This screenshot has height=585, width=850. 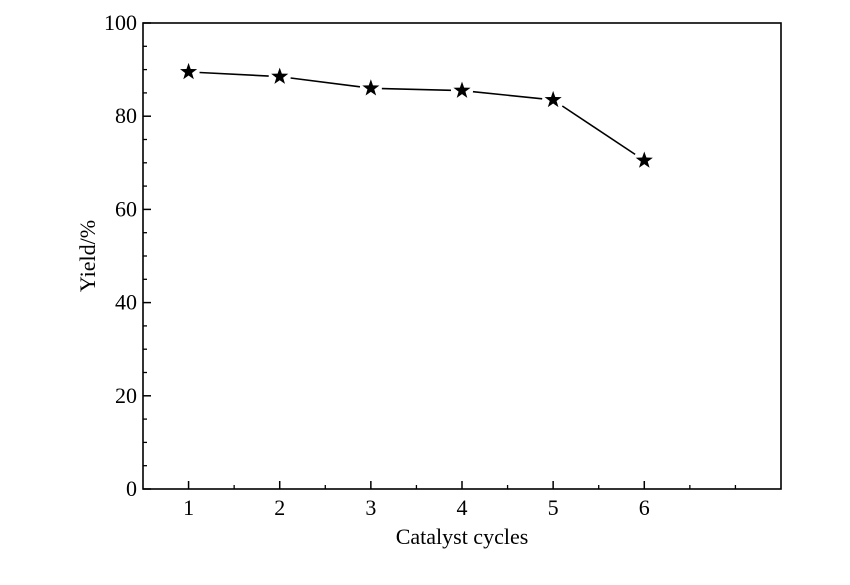 I want to click on series-layer, so click(x=416, y=115).